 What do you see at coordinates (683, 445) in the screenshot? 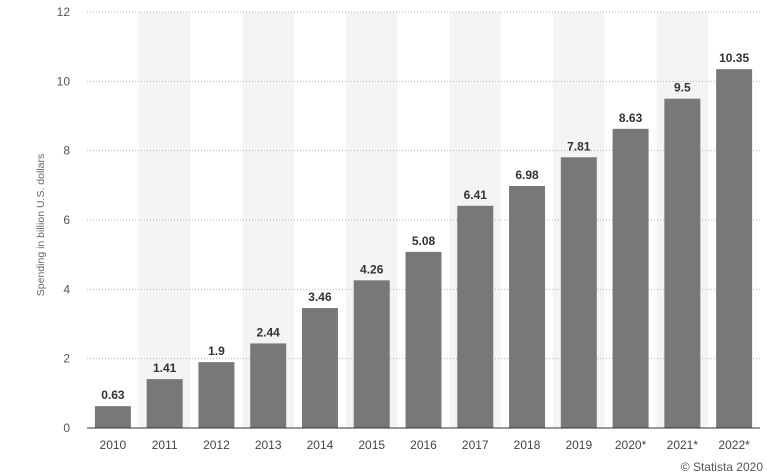
I see `x-tick-label: 2021*` at bounding box center [683, 445].